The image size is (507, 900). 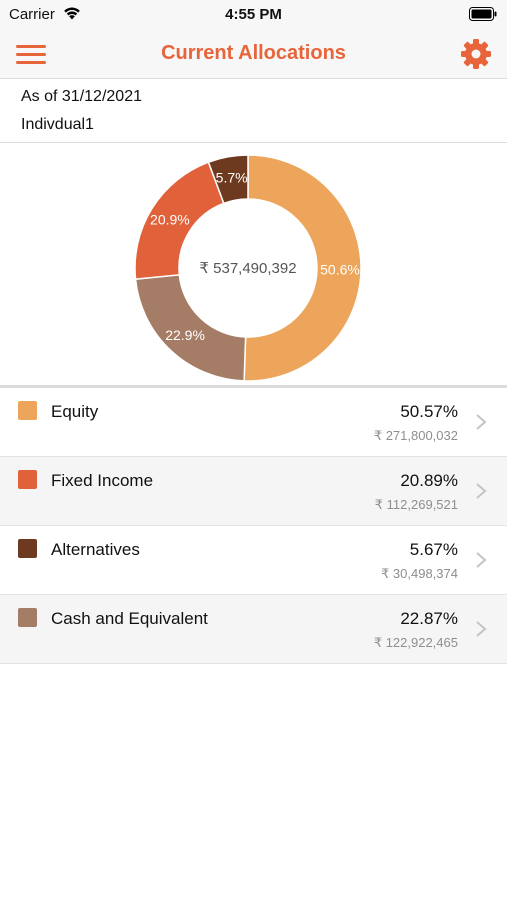 I want to click on allocation-amount: ₹ 271,800,032, so click(x=415, y=435).